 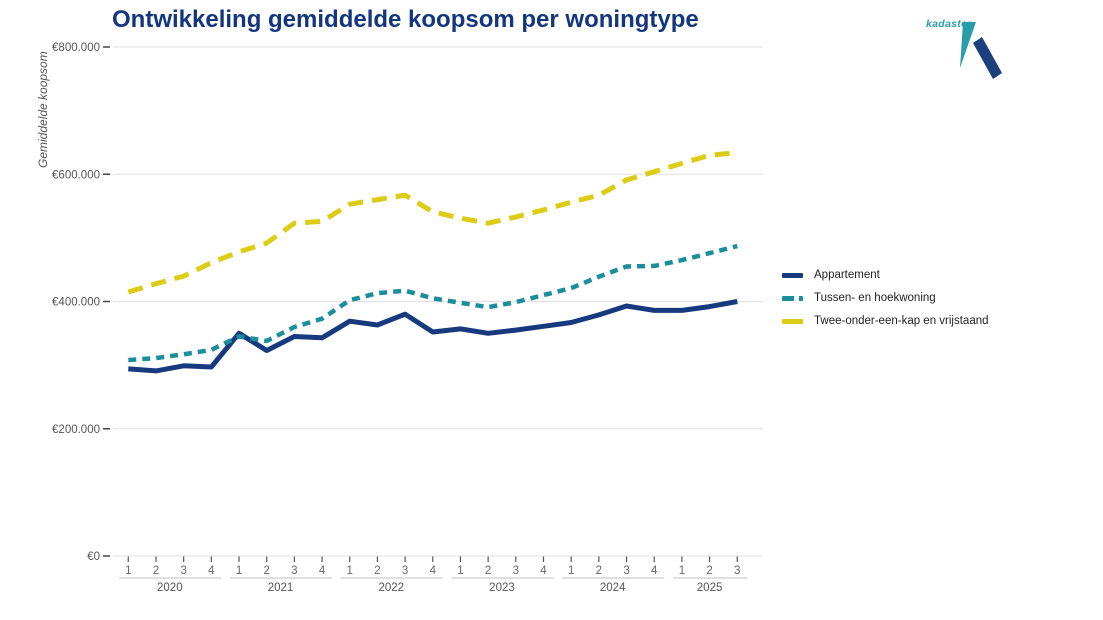 I want to click on year-label: 2024, so click(x=613, y=588).